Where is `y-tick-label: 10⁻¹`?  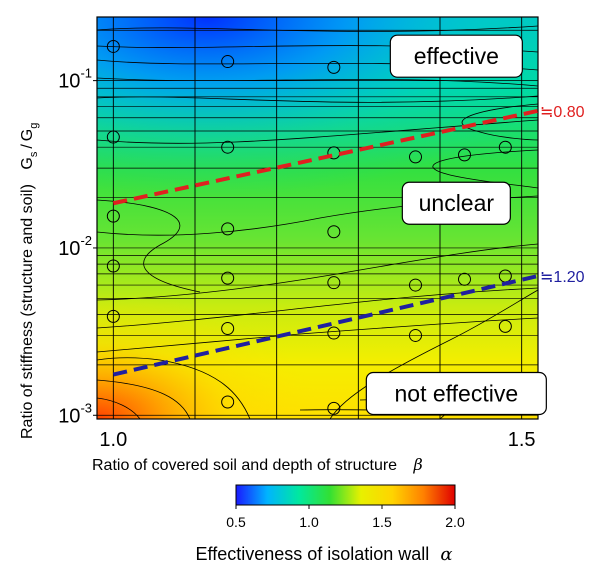 y-tick-label: 10⁻¹ is located at coordinates (75, 79).